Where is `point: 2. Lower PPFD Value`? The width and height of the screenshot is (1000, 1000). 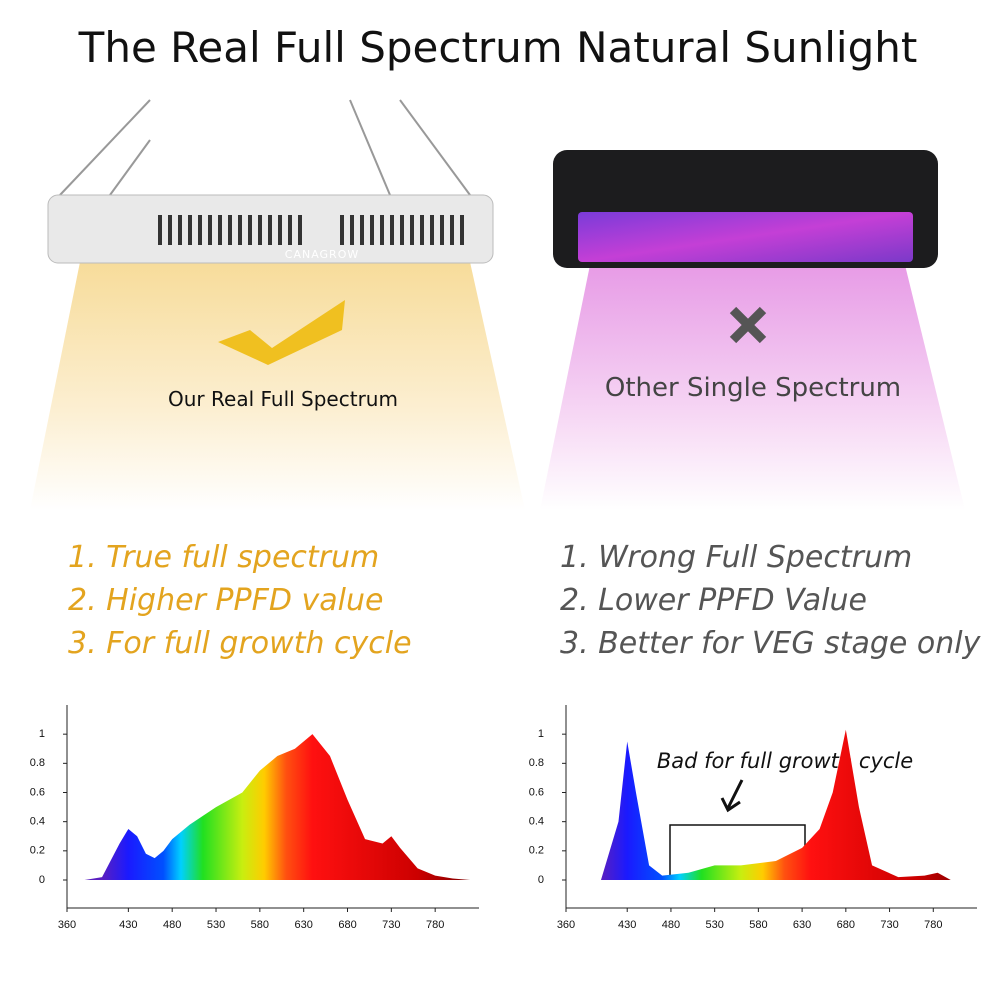
point: 2. Lower PPFD Value is located at coordinates (713, 600).